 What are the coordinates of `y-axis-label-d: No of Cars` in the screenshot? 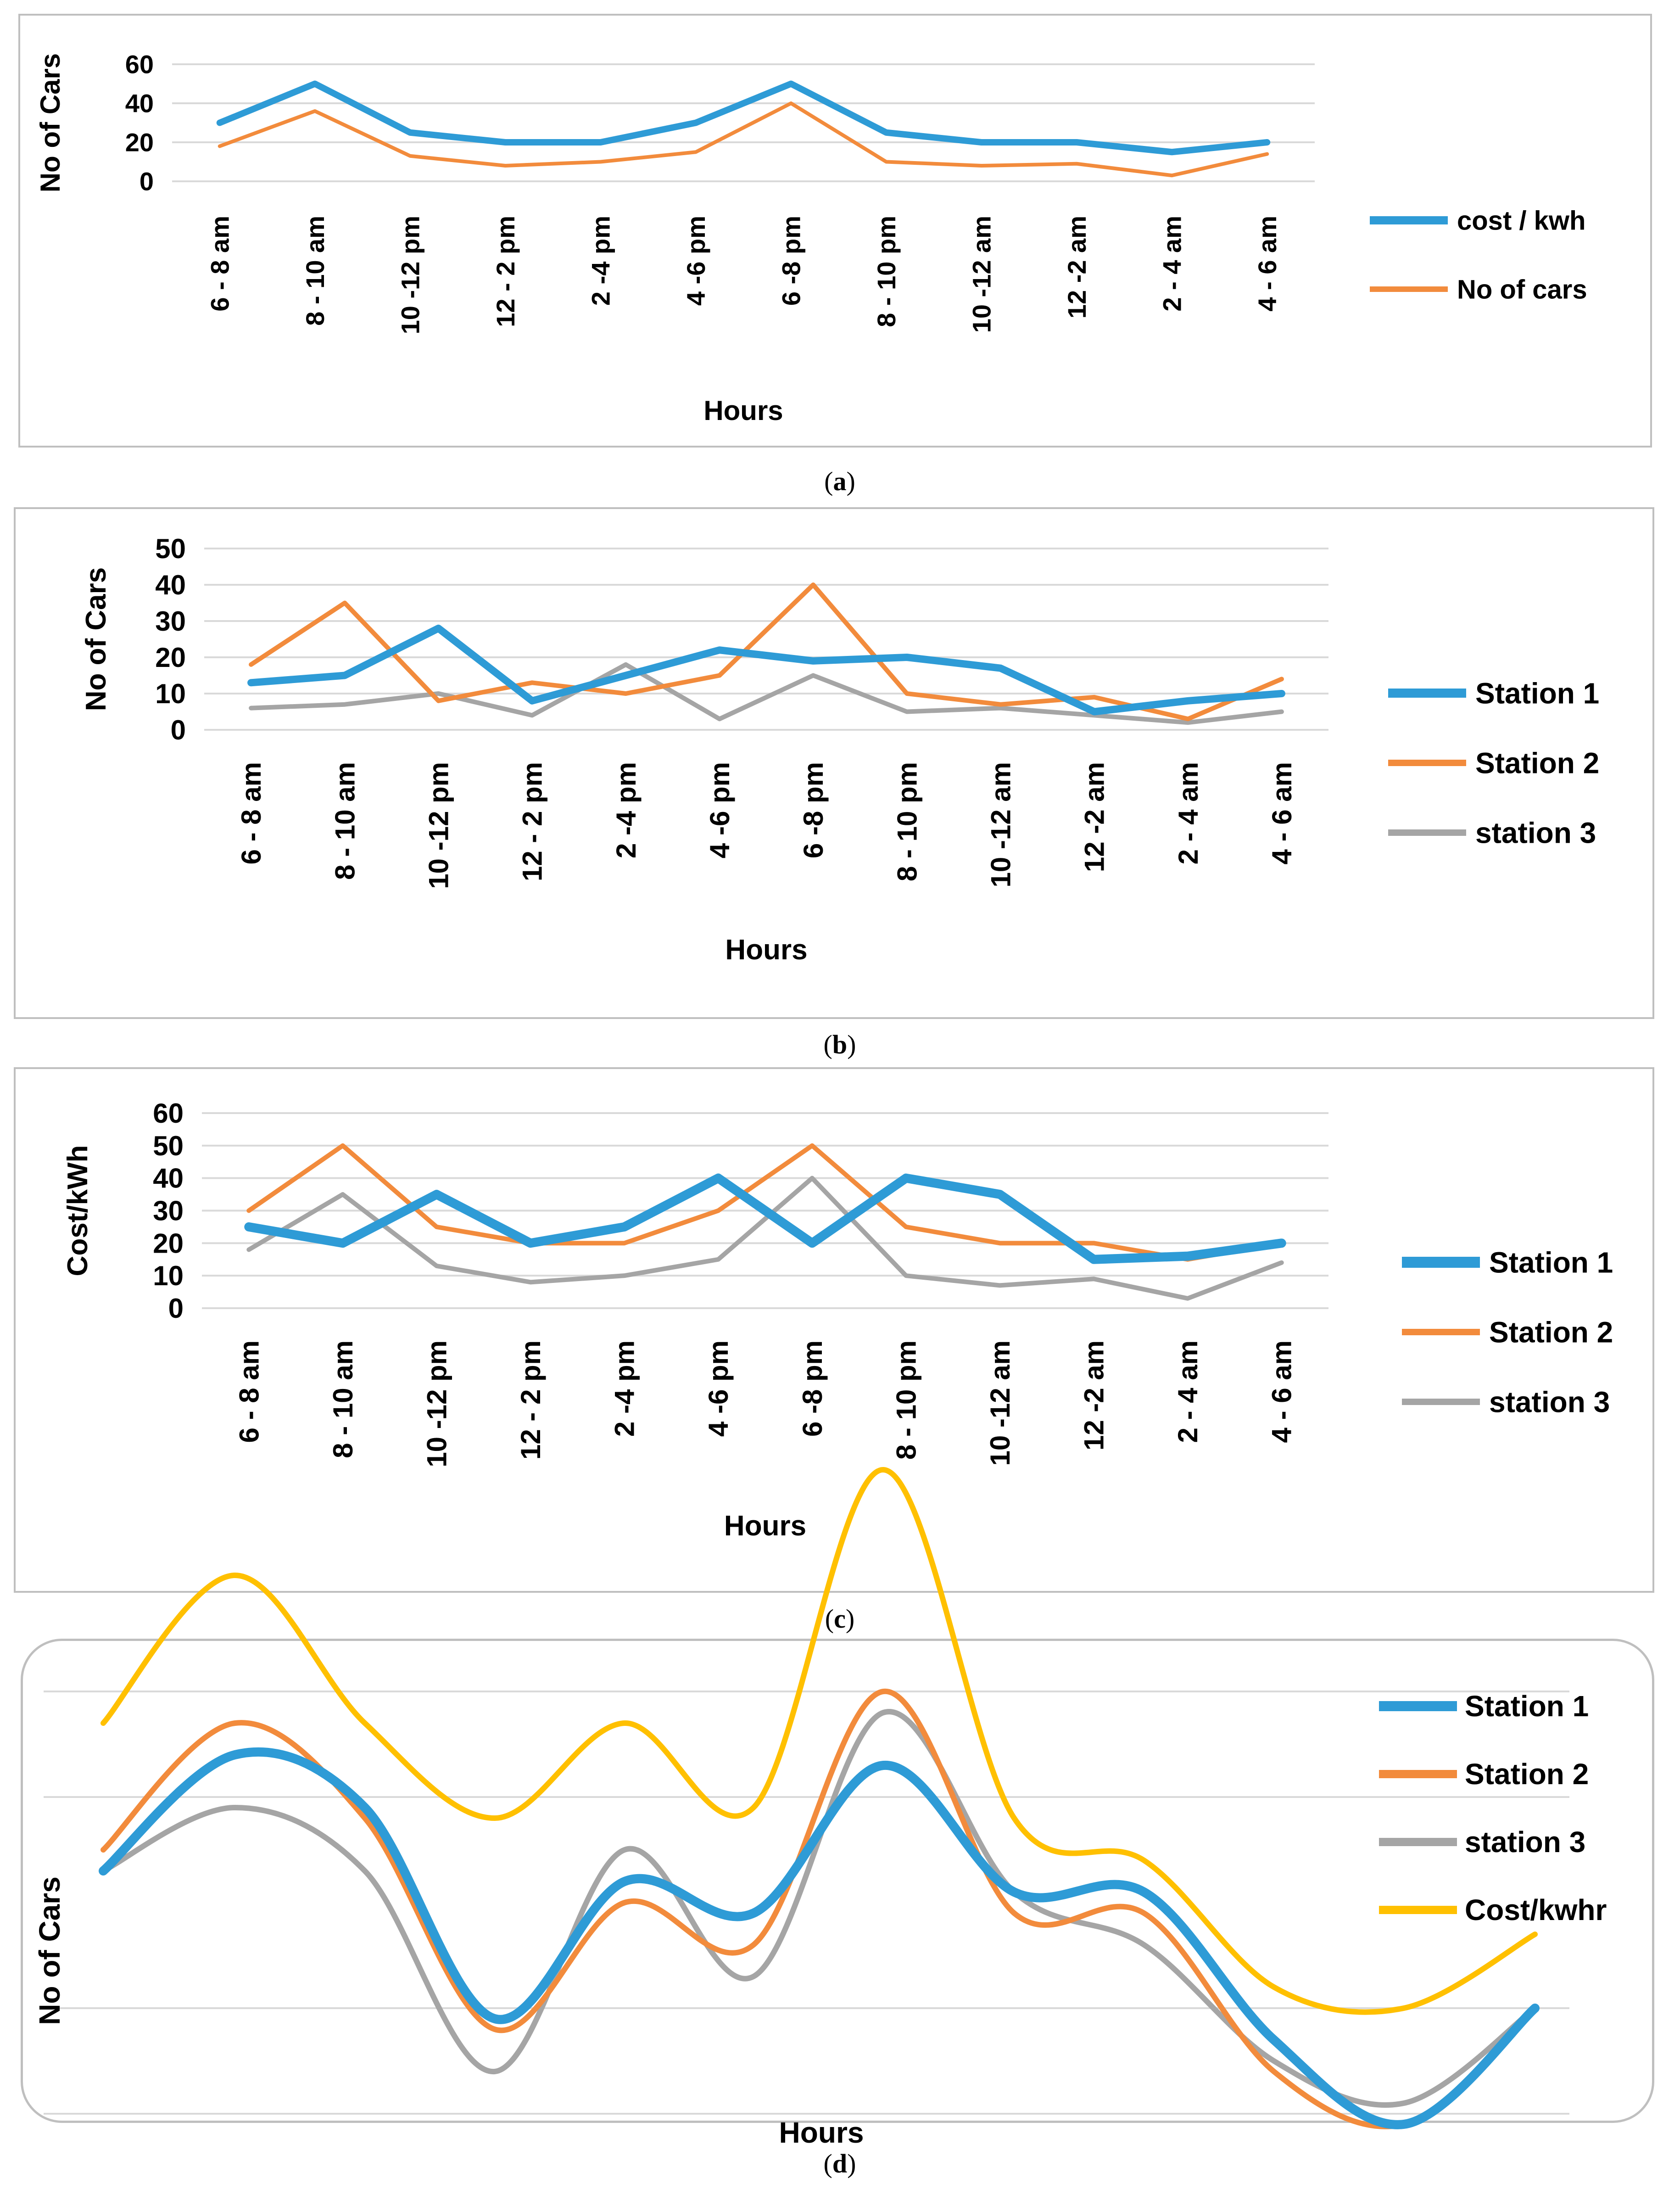 It's located at (49, 1950).